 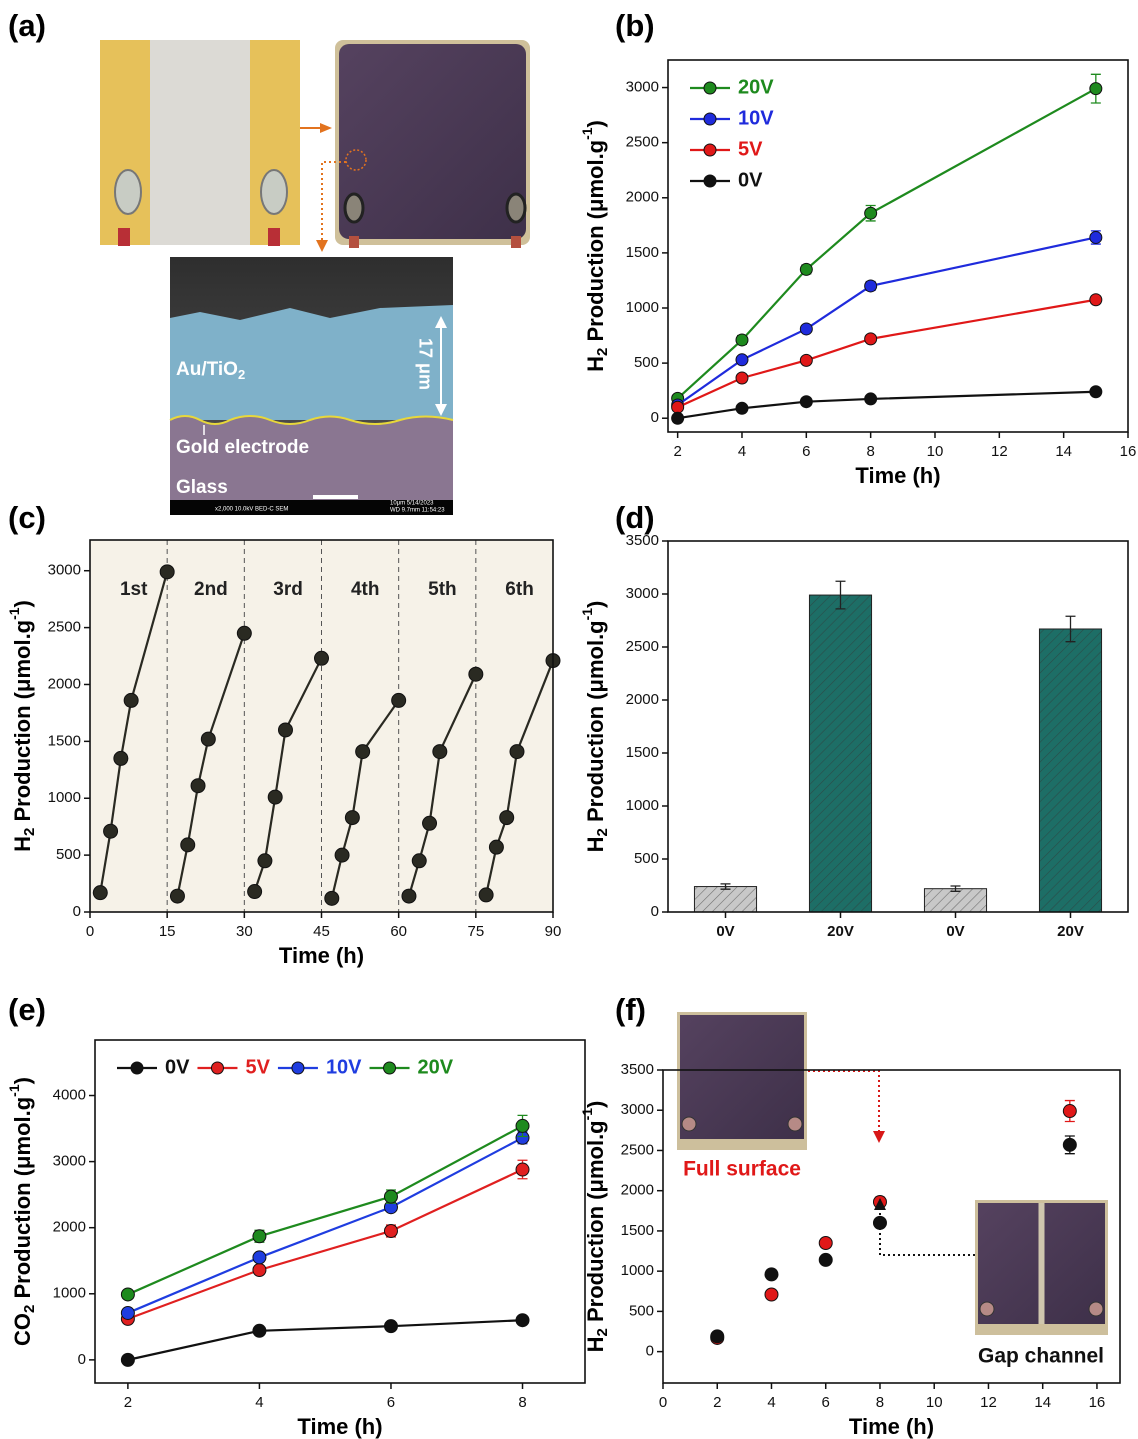 What do you see at coordinates (211, 589) in the screenshot?
I see `run-label: 2nd` at bounding box center [211, 589].